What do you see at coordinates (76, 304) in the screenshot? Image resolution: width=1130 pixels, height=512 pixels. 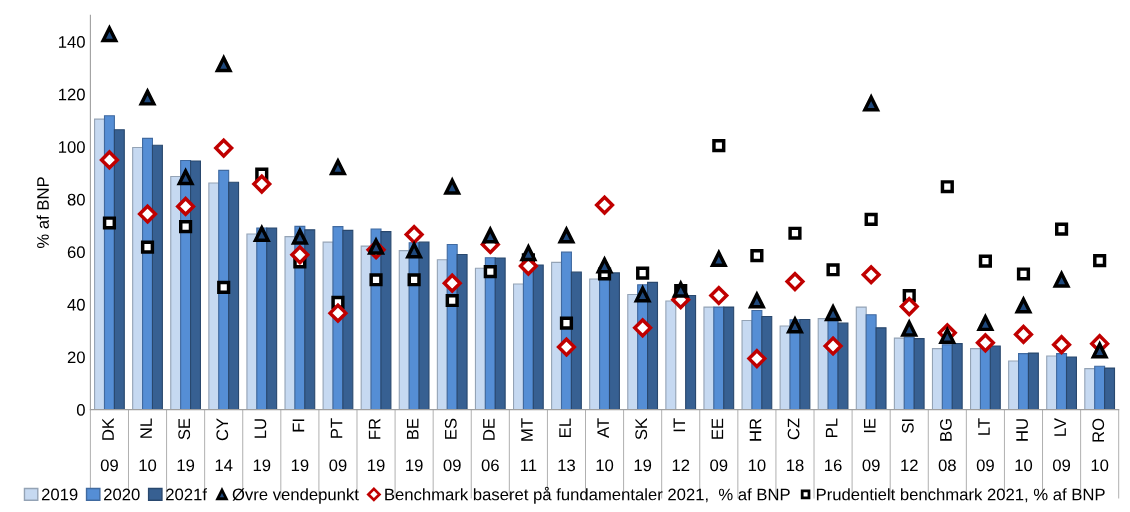 I see `y-tick-label: 40` at bounding box center [76, 304].